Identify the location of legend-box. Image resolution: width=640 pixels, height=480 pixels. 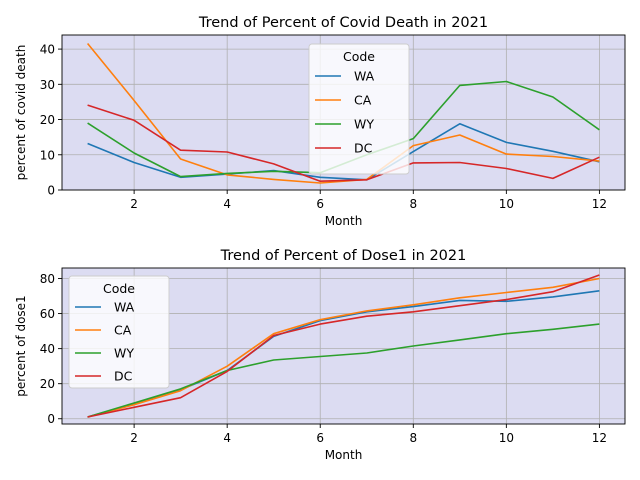
(119, 332).